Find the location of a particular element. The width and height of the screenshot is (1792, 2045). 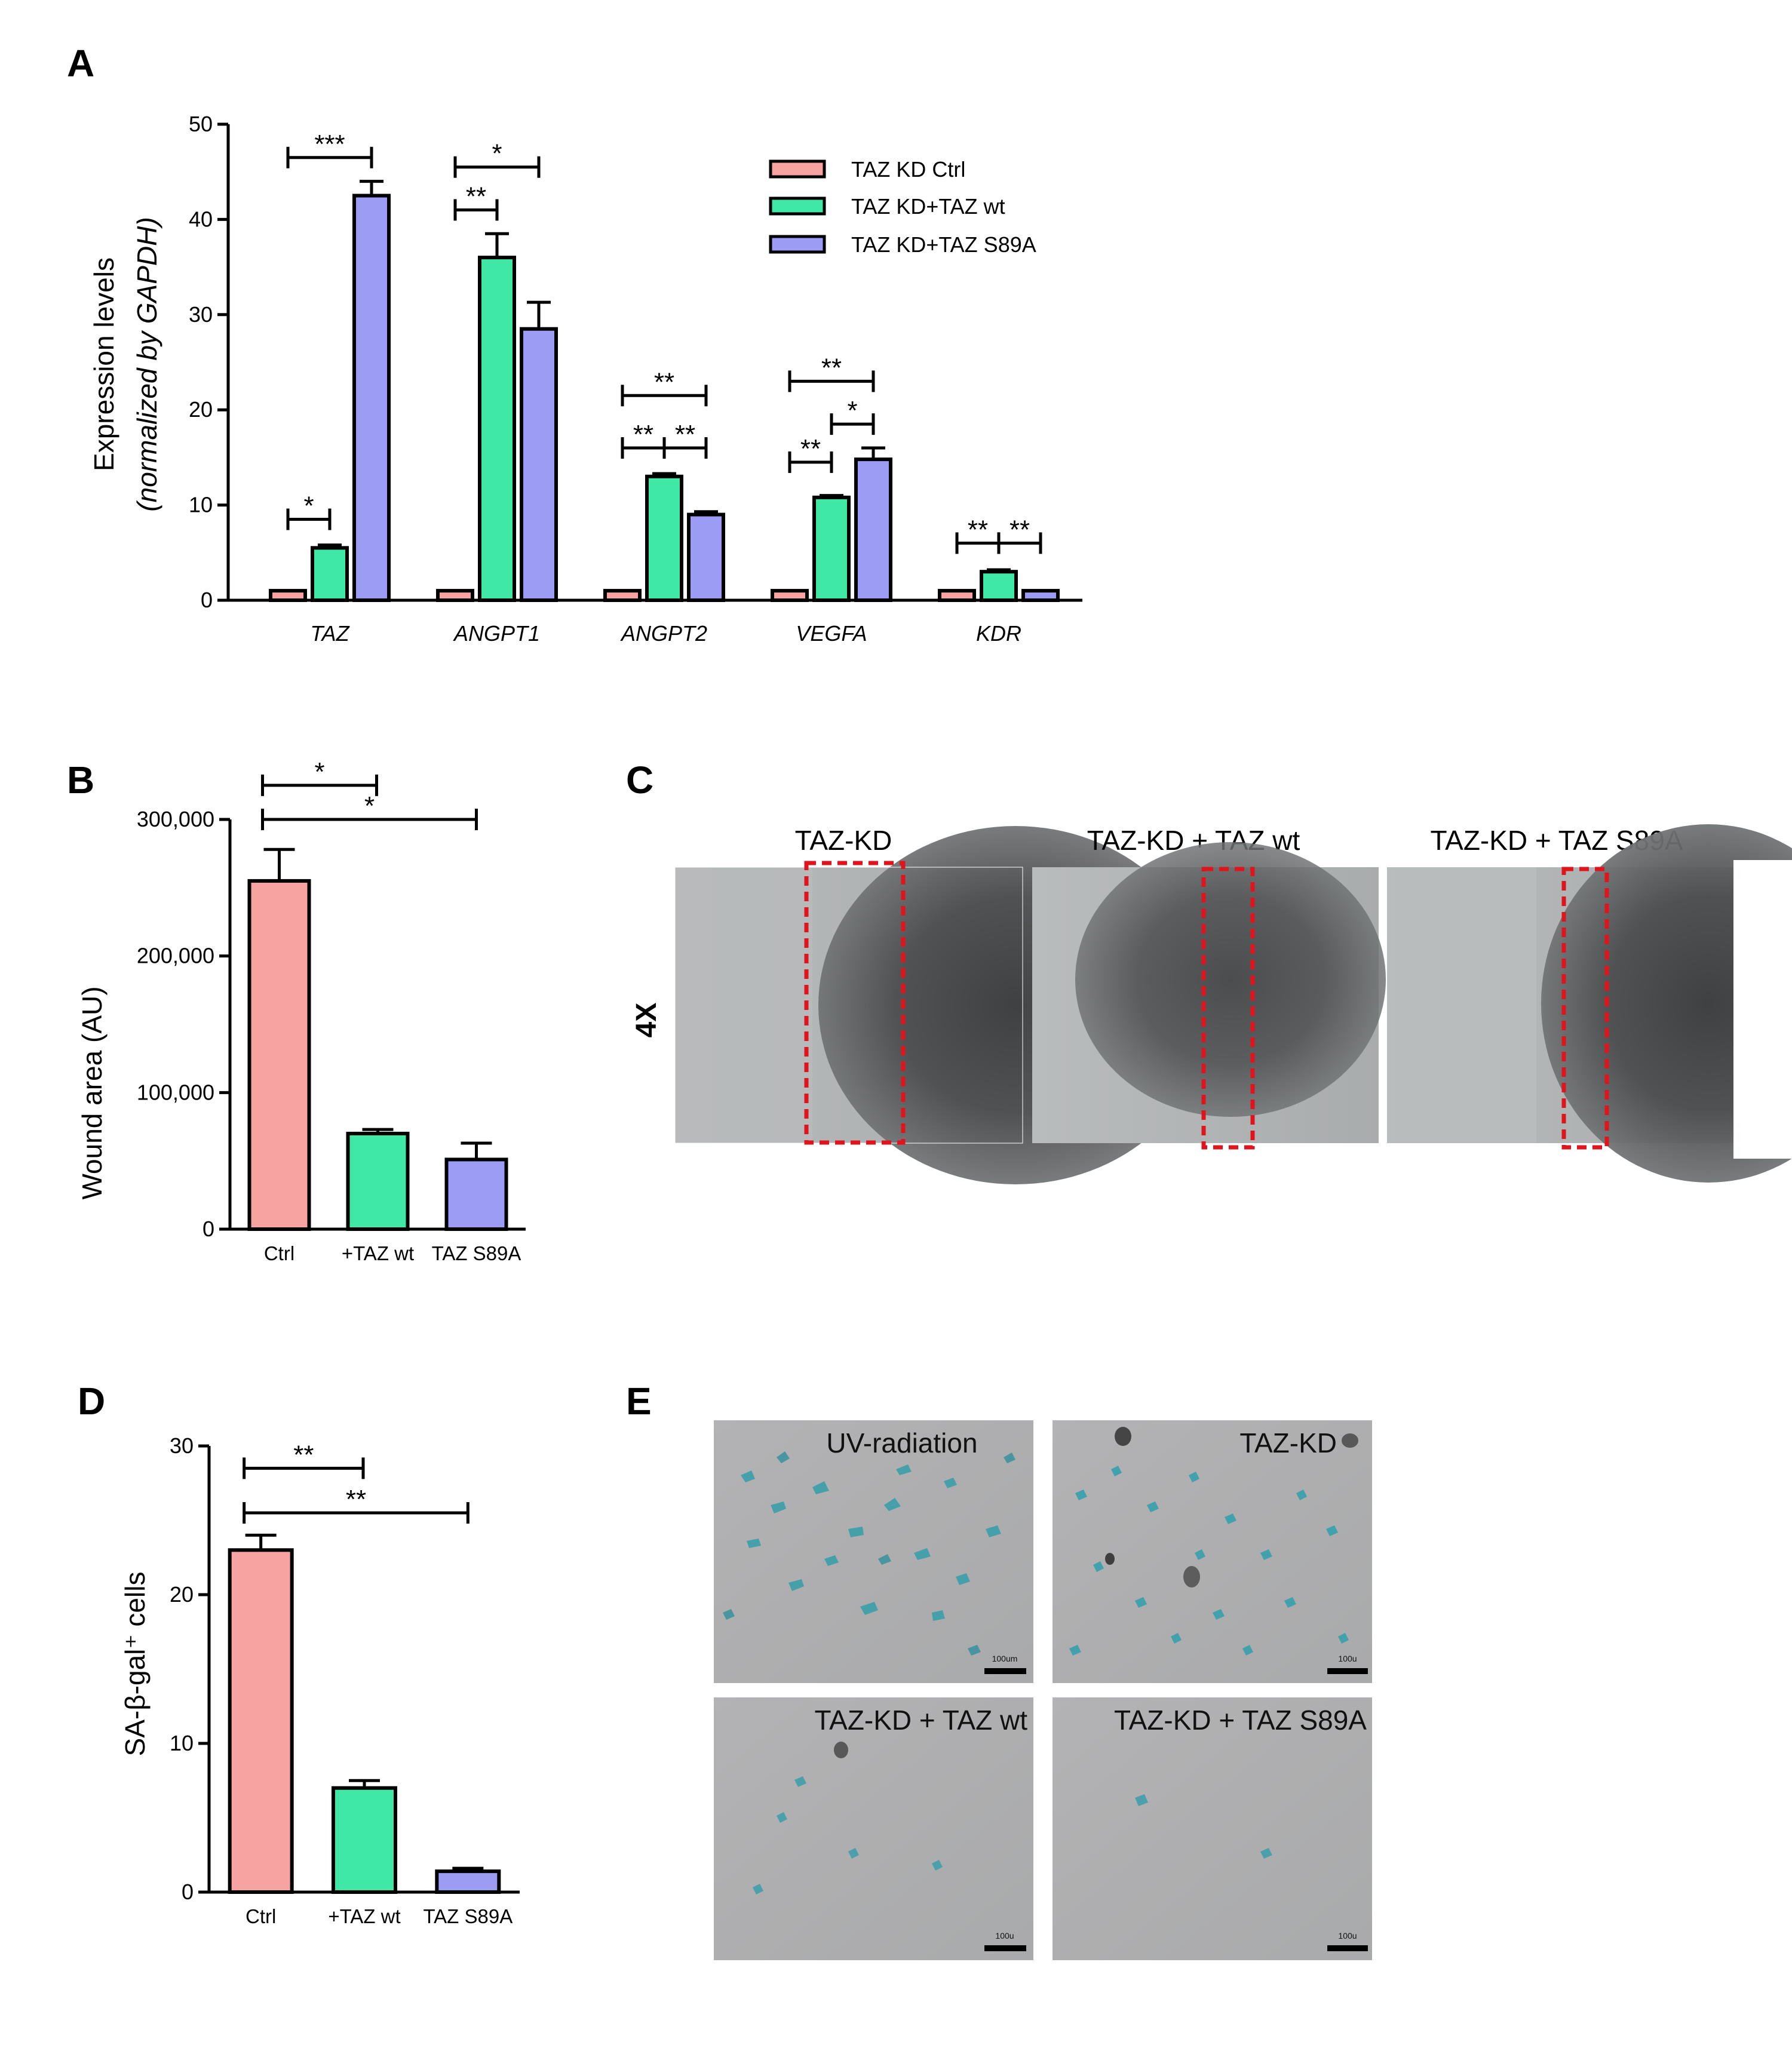

cell-monolayer-region is located at coordinates (1230, 979).